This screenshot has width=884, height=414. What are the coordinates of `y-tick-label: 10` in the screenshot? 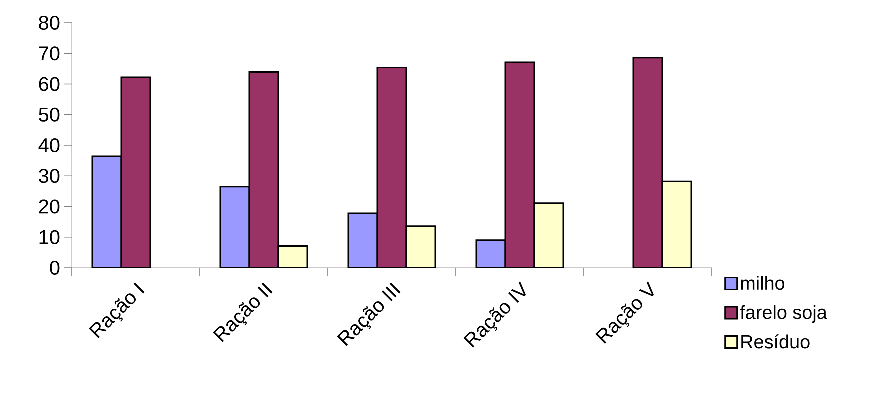 It's located at (50, 237).